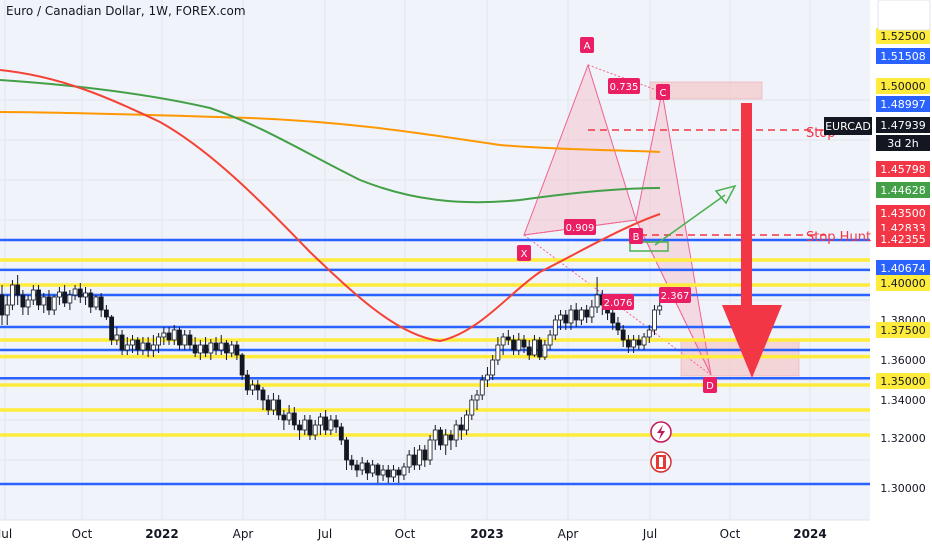 The image size is (932, 550). What do you see at coordinates (809, 534) in the screenshot?
I see `time-label: 2024` at bounding box center [809, 534].